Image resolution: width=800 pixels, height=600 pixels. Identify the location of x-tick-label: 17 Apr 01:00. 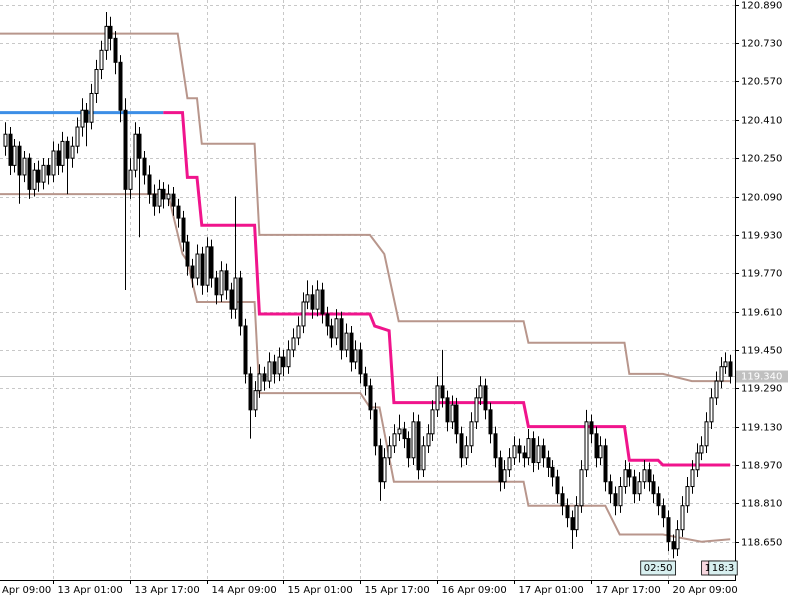
(551, 590).